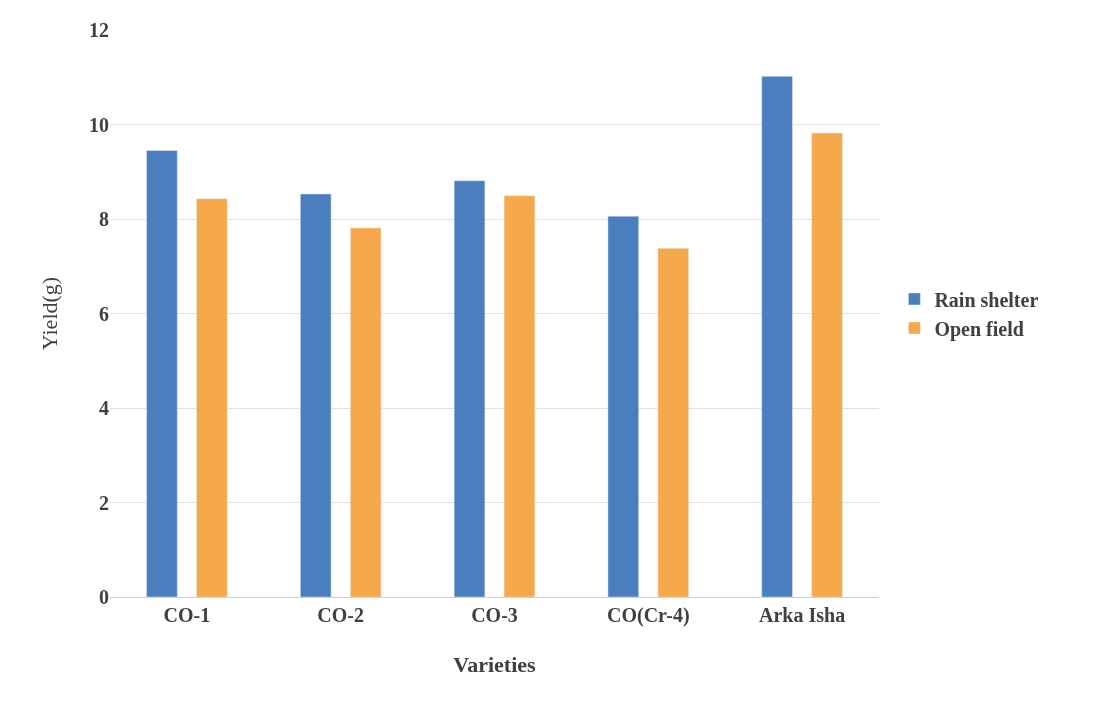  Describe the element at coordinates (986, 299) in the screenshot. I see `legend-label: Rain shelter` at that location.